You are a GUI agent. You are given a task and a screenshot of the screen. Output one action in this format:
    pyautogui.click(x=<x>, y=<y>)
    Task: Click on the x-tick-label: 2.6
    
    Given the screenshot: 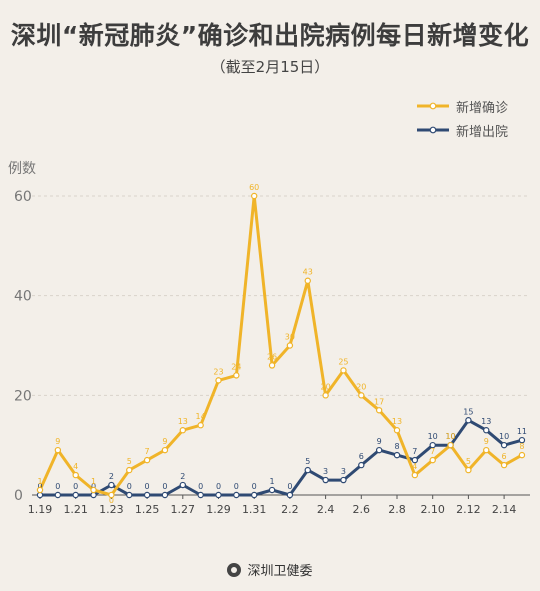 What is the action you would take?
    pyautogui.click(x=362, y=509)
    